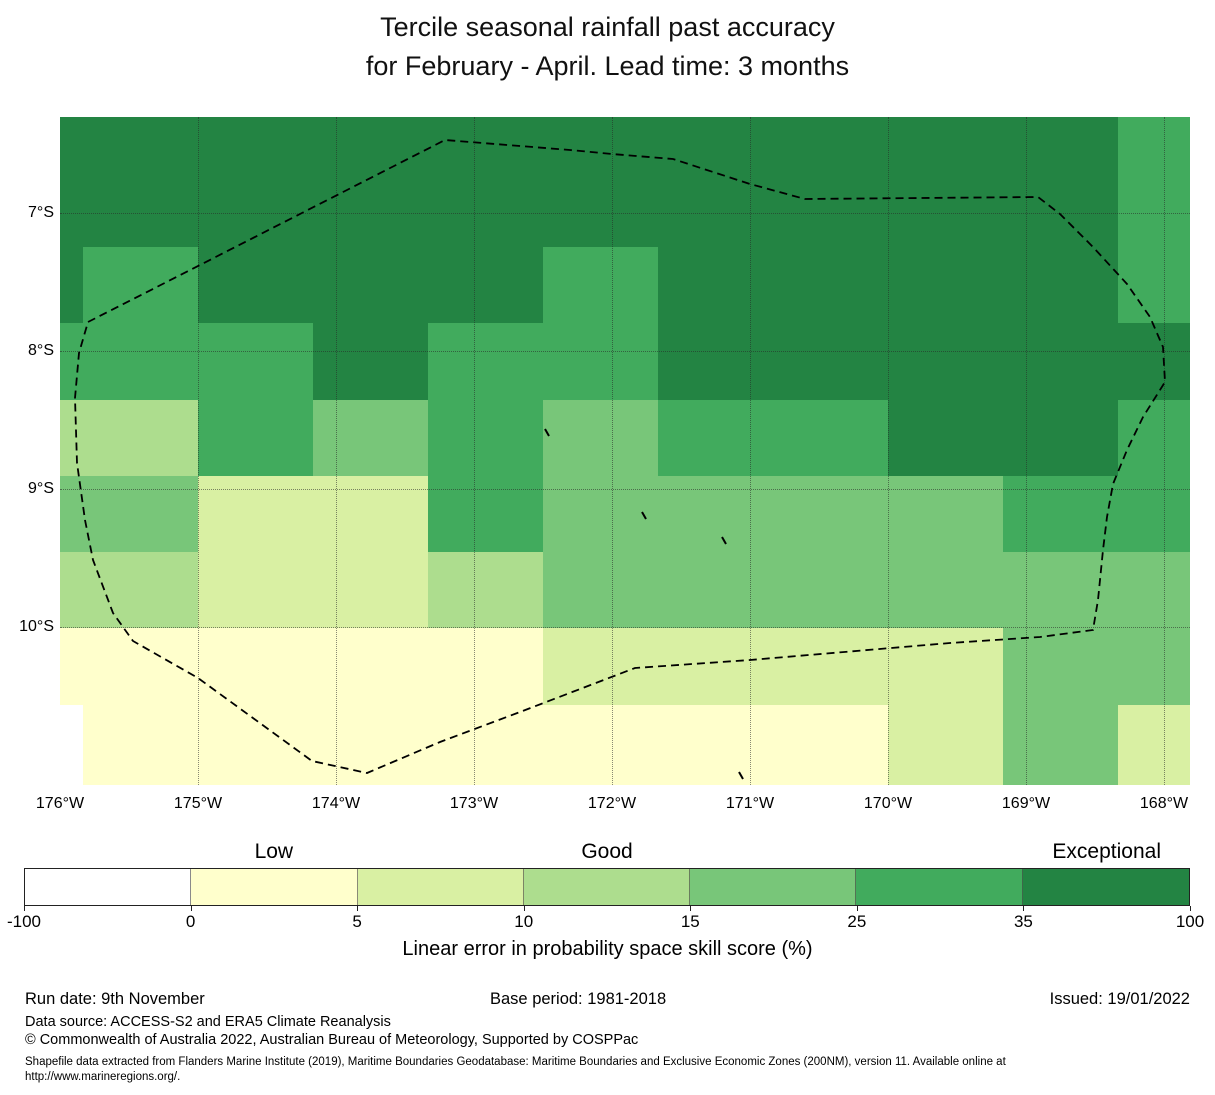 Image resolution: width=1215 pixels, height=1095 pixels. I want to click on colorbar-category-label: Exceptional, so click(1106, 851).